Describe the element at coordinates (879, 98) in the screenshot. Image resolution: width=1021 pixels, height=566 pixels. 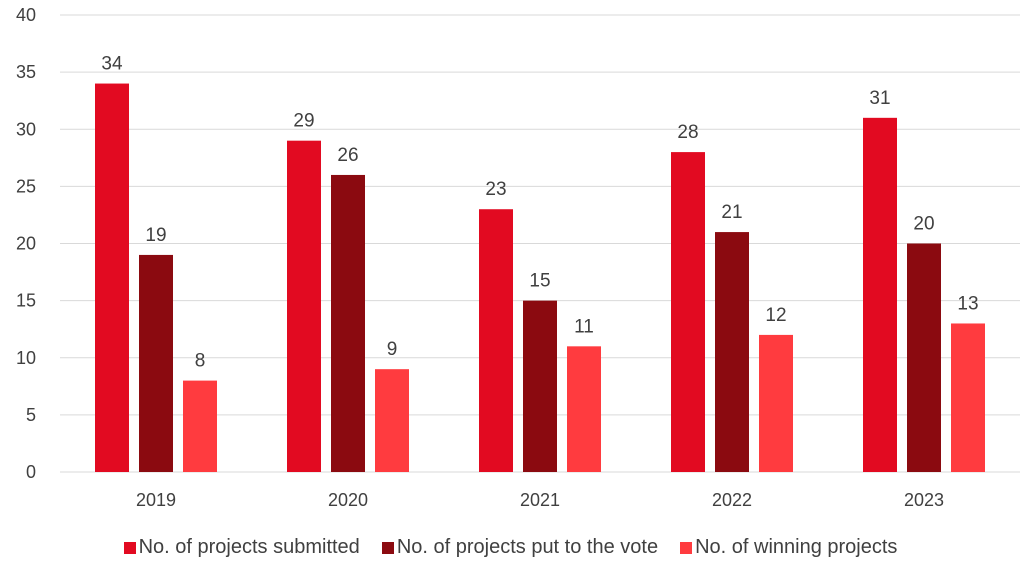
I see `data-label: 31` at that location.